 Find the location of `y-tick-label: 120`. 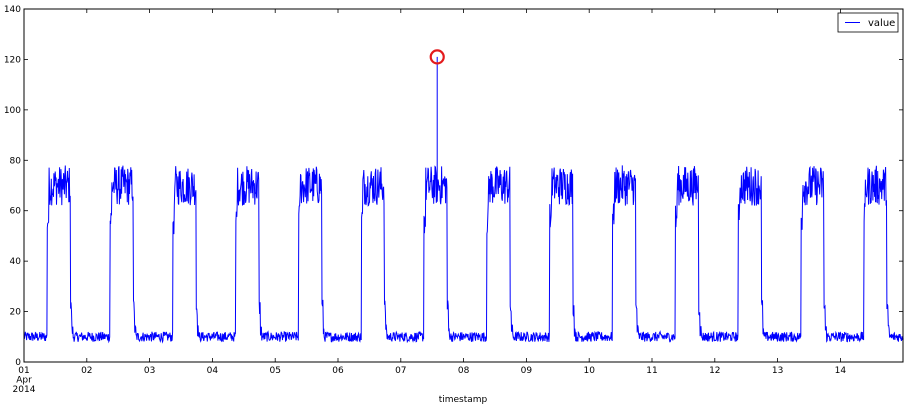

y-tick-label: 120 is located at coordinates (12, 60).